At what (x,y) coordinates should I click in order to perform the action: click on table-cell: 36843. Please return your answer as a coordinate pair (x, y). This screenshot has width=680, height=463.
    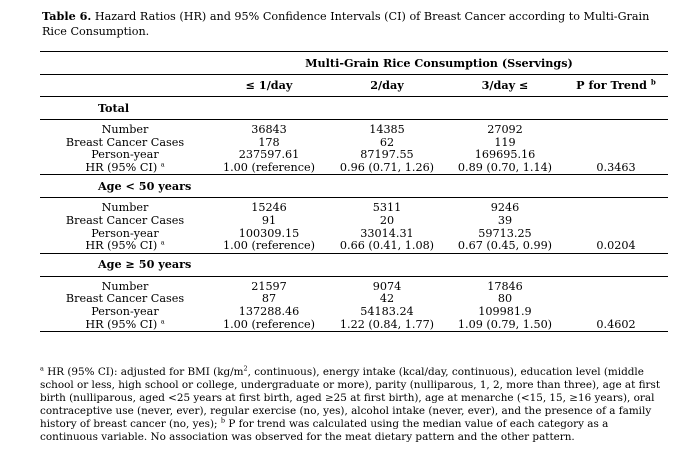
    Looking at the image, I should click on (269, 129).